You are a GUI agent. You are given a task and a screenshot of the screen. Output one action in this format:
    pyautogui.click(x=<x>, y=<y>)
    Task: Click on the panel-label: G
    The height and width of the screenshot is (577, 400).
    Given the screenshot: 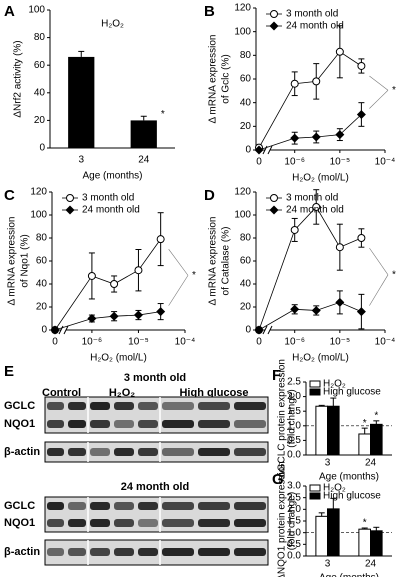 What is the action you would take?
    pyautogui.click(x=278, y=479)
    